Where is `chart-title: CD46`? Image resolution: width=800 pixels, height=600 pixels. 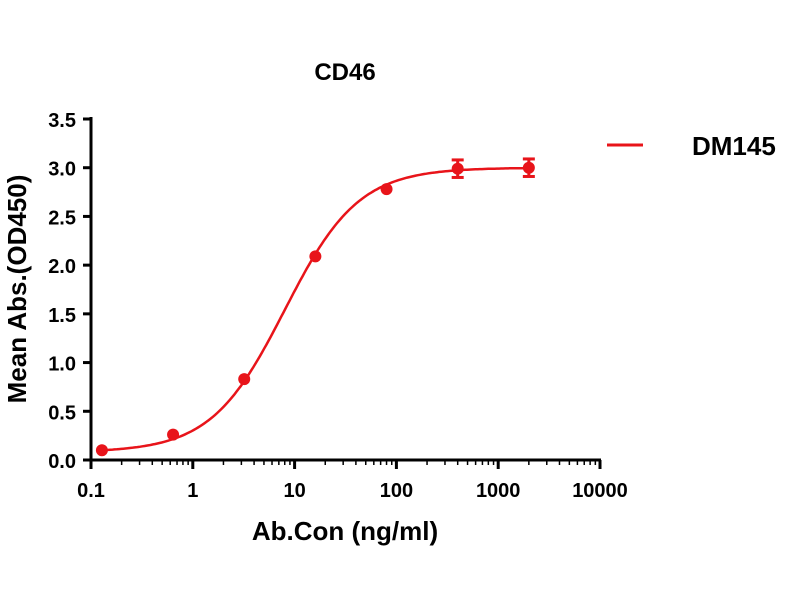 chart-title: CD46 is located at coordinates (344, 72).